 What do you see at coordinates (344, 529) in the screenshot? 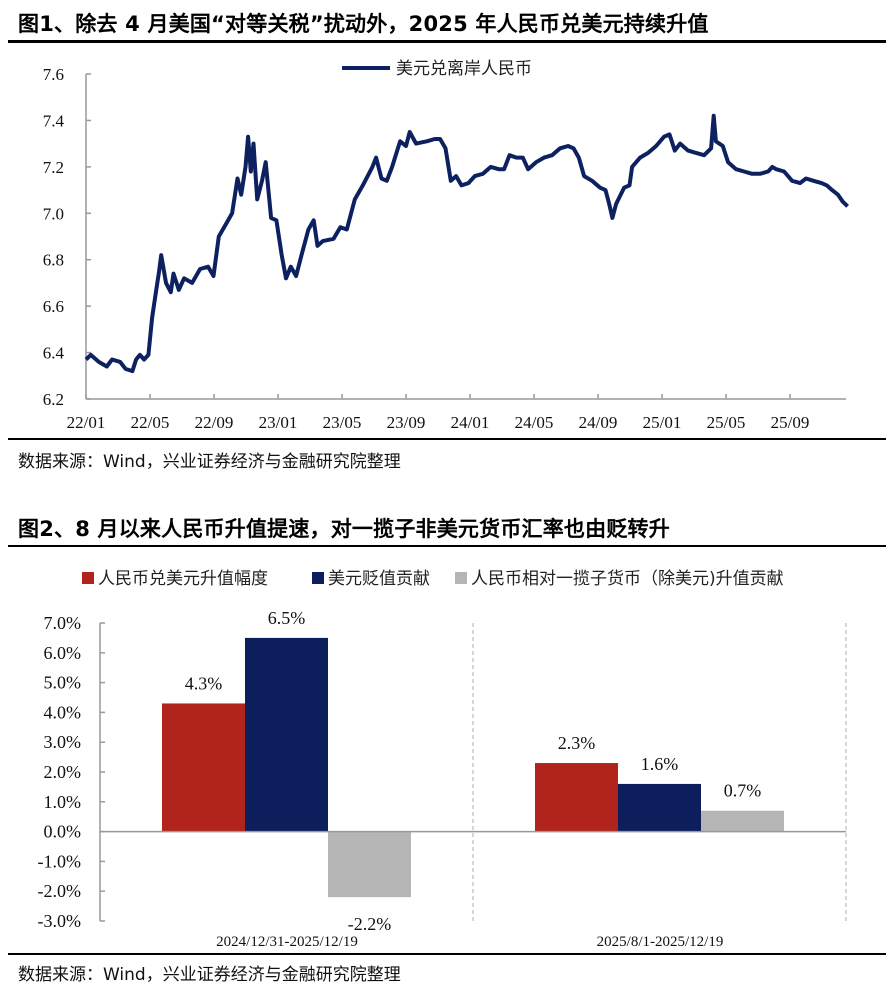
I see `figure2-title: 图2、8 月以来人民币升值提速，对一揽子非美元货币汇率也由贬转升` at bounding box center [344, 529].